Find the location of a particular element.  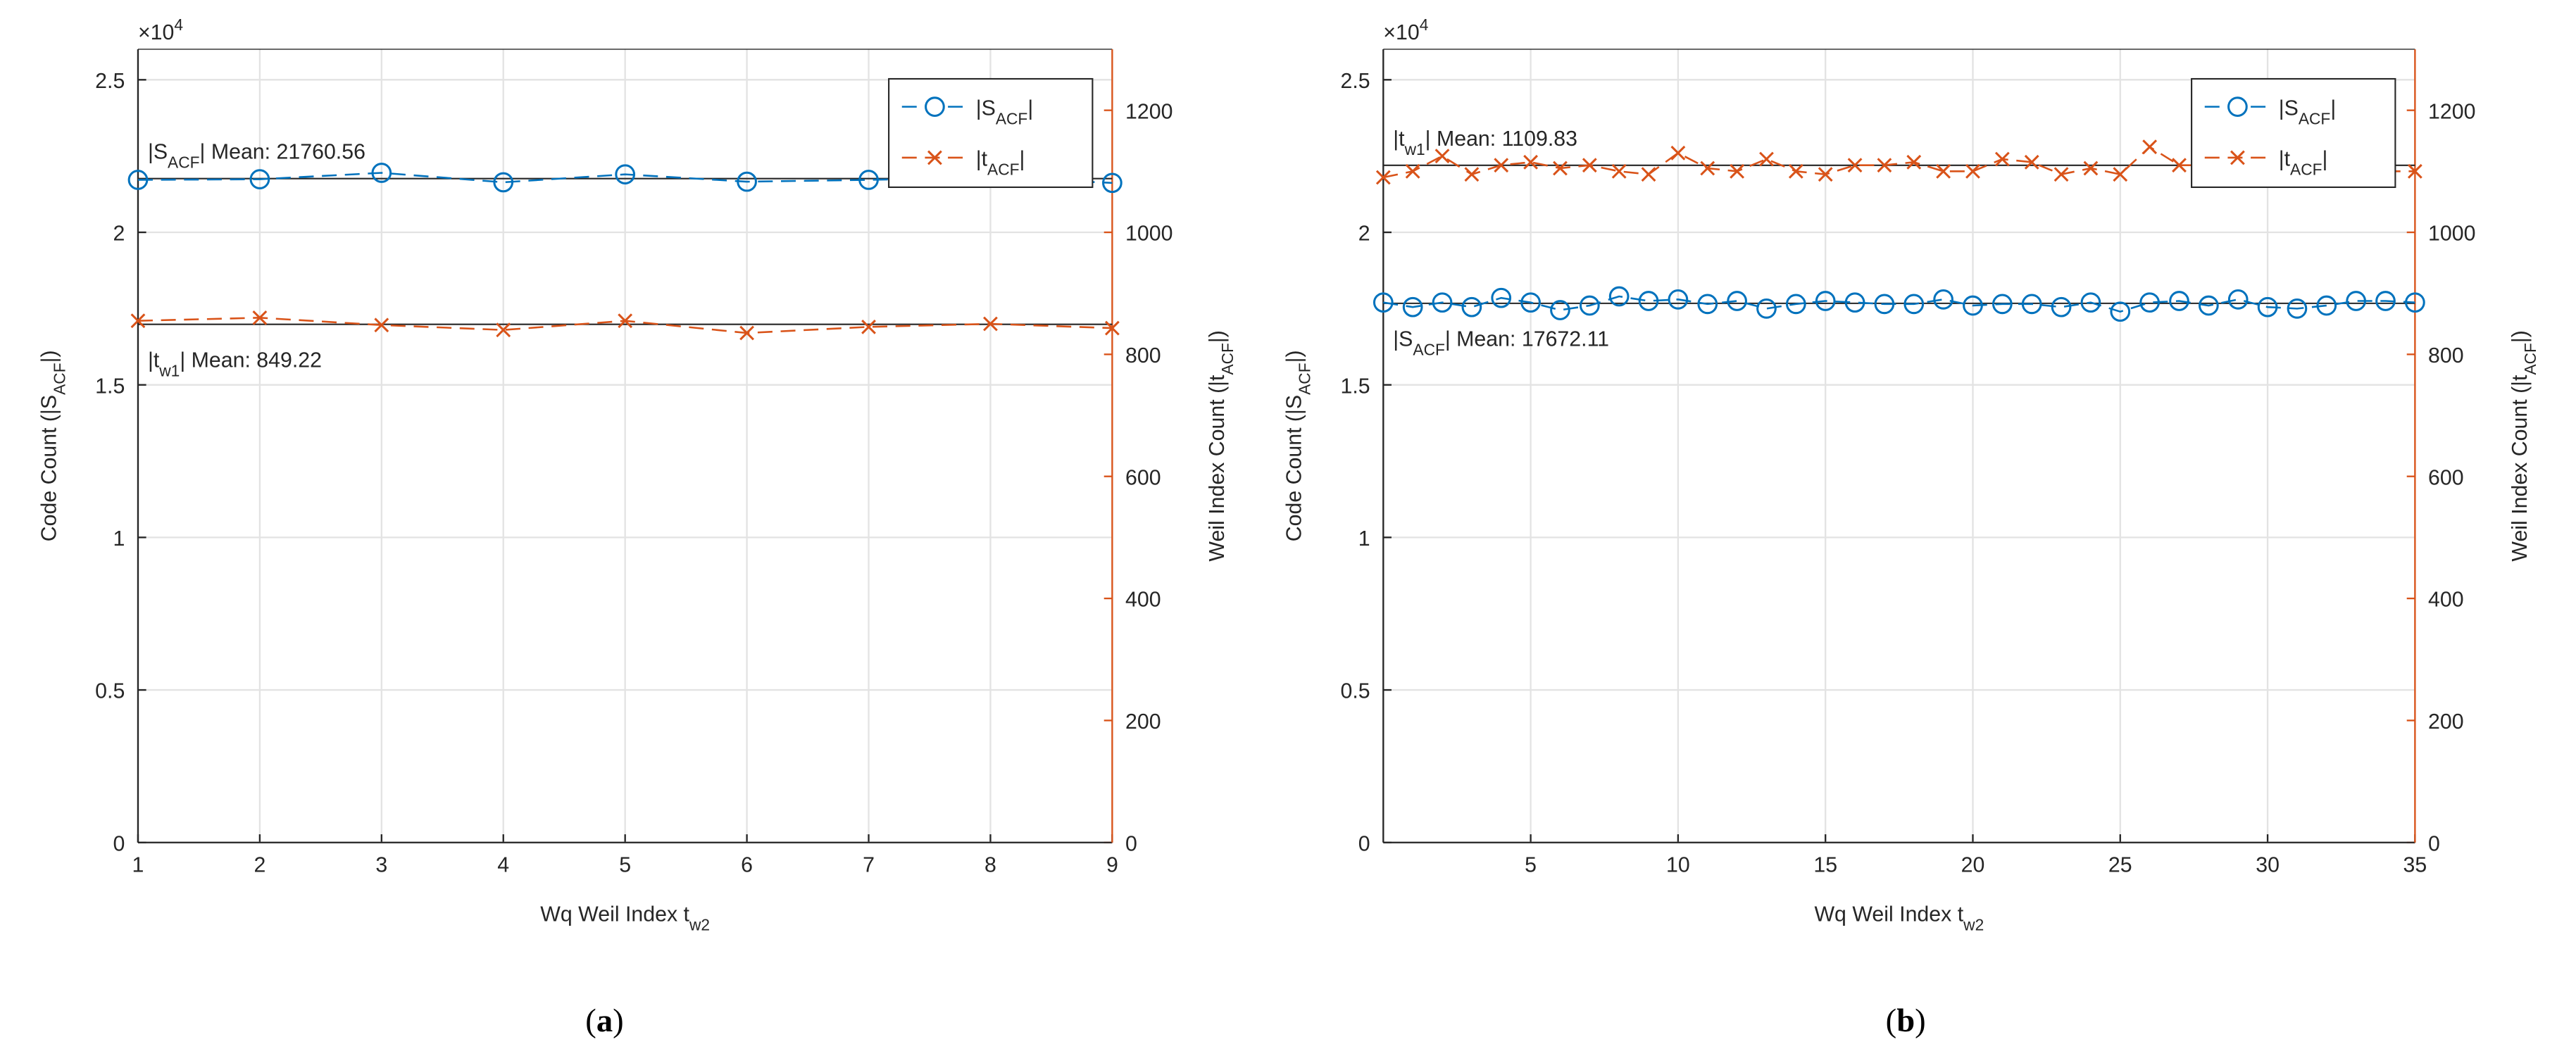

y-axis-label-part: Code Count (|S is located at coordinates (1294, 468).